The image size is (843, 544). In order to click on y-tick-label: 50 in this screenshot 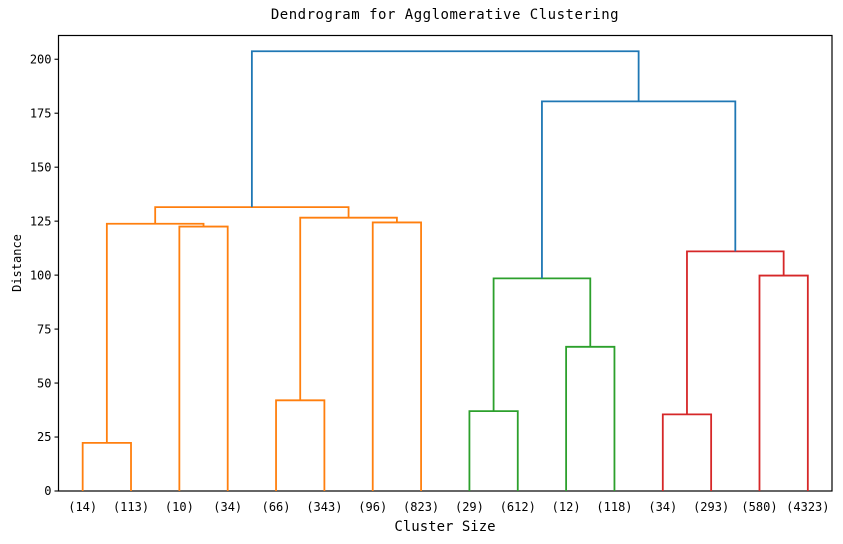, I will do `click(44, 383)`.